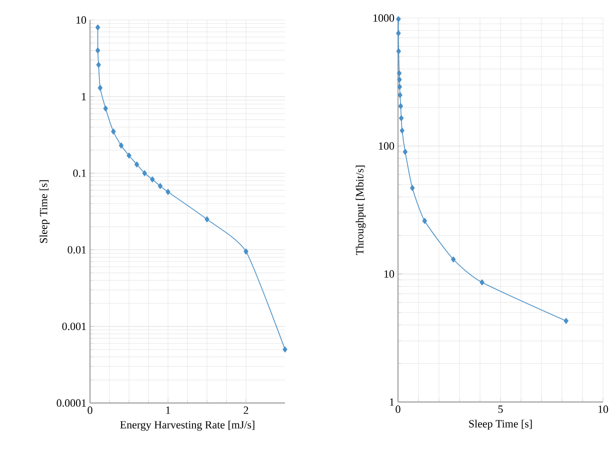 The width and height of the screenshot is (615, 464). I want to click on y-tick-label: 1000, so click(384, 18).